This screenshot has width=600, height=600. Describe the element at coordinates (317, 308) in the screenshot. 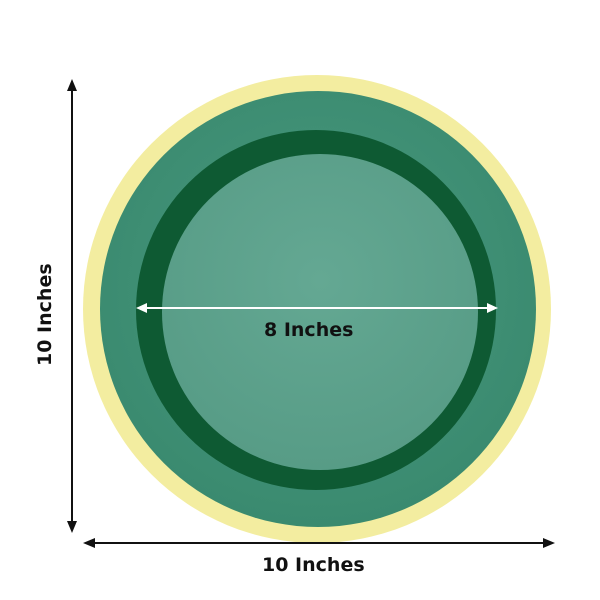

I see `inner-diameter-arrow` at that location.